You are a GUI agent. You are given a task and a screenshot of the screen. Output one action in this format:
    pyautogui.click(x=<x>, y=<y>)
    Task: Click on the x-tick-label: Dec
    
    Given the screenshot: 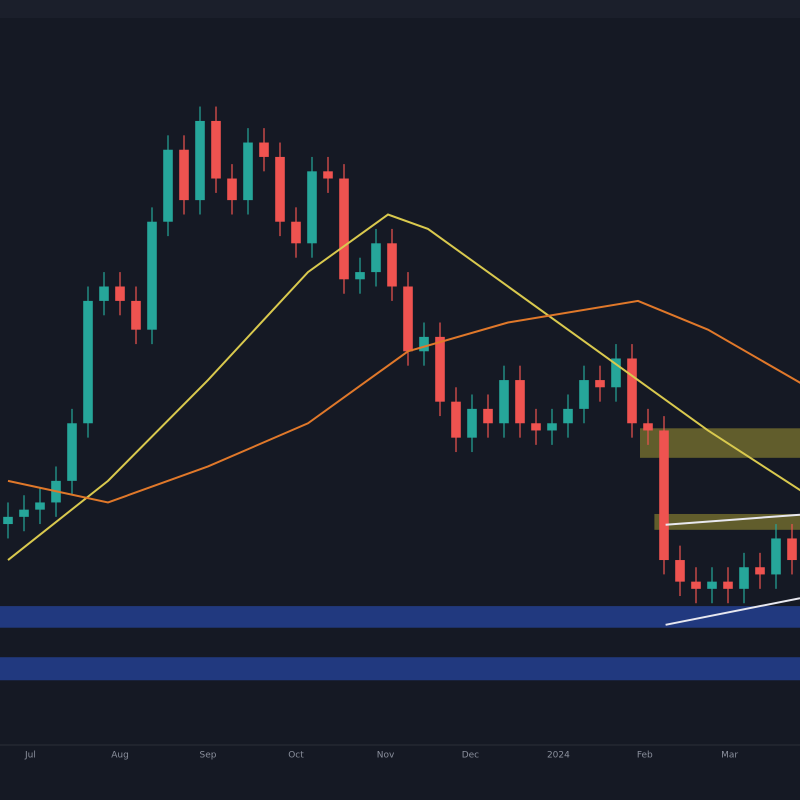 What is the action you would take?
    pyautogui.click(x=470, y=756)
    